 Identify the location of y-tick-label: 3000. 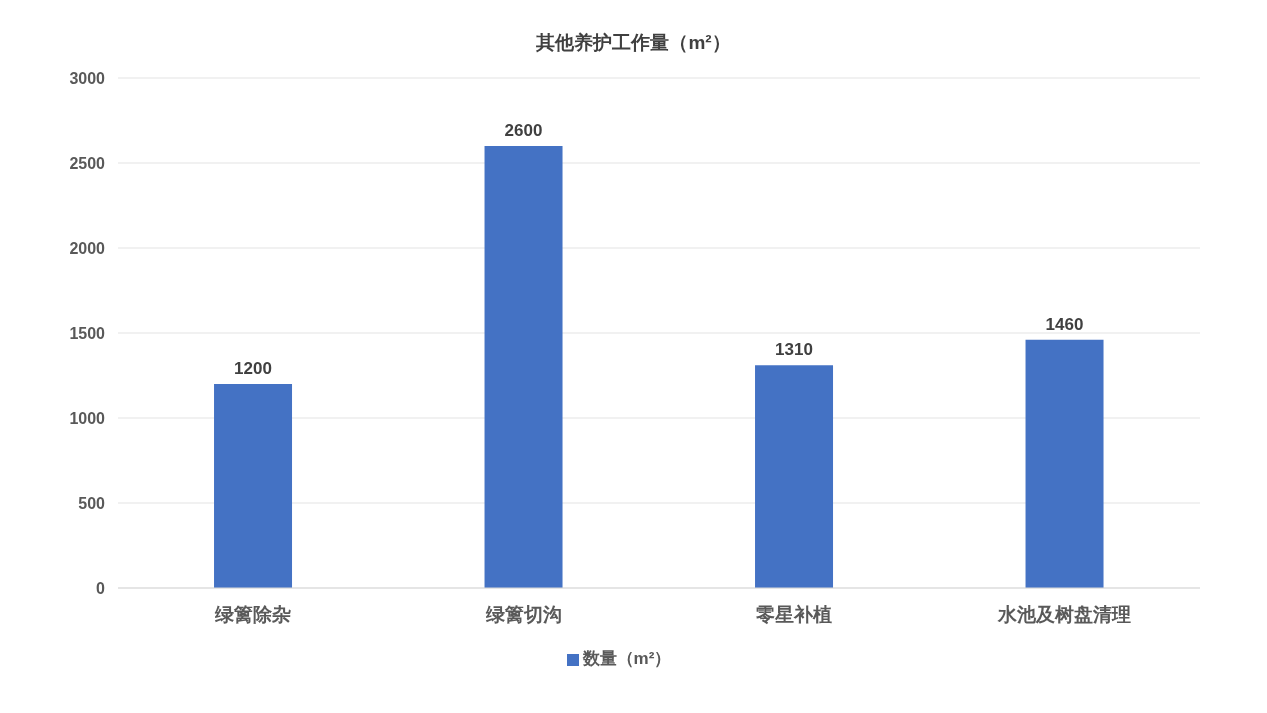
(87, 78).